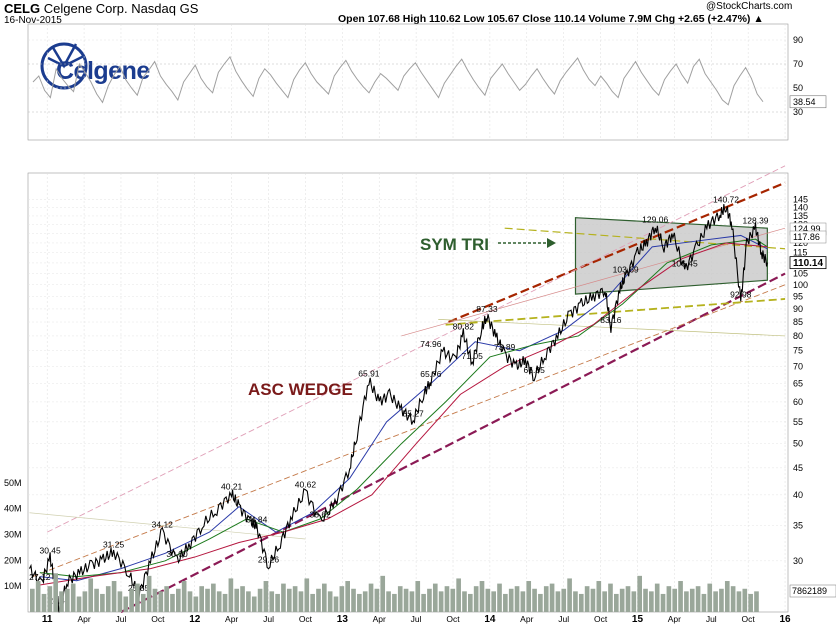  I want to click on x-tick-label: 13, so click(343, 619).